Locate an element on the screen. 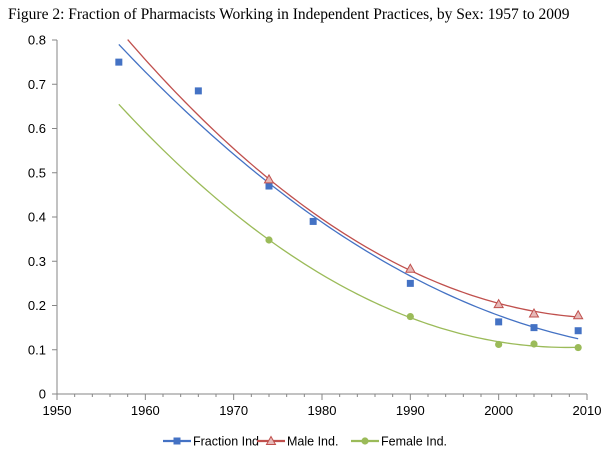 The width and height of the screenshot is (615, 463). legend-label-1: Male Ind. is located at coordinates (312, 442).